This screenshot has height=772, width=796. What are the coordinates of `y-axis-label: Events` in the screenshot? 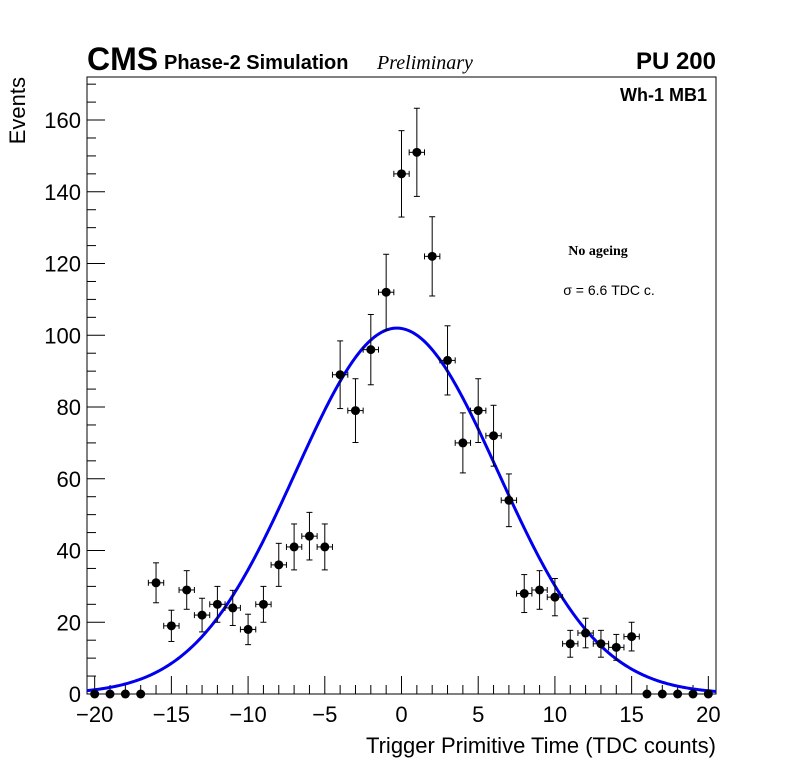 It's located at (17, 110).